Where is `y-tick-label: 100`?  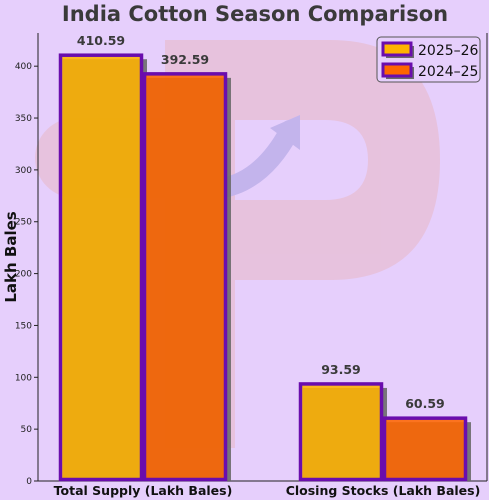 y-tick-label: 100 is located at coordinates (23, 378).